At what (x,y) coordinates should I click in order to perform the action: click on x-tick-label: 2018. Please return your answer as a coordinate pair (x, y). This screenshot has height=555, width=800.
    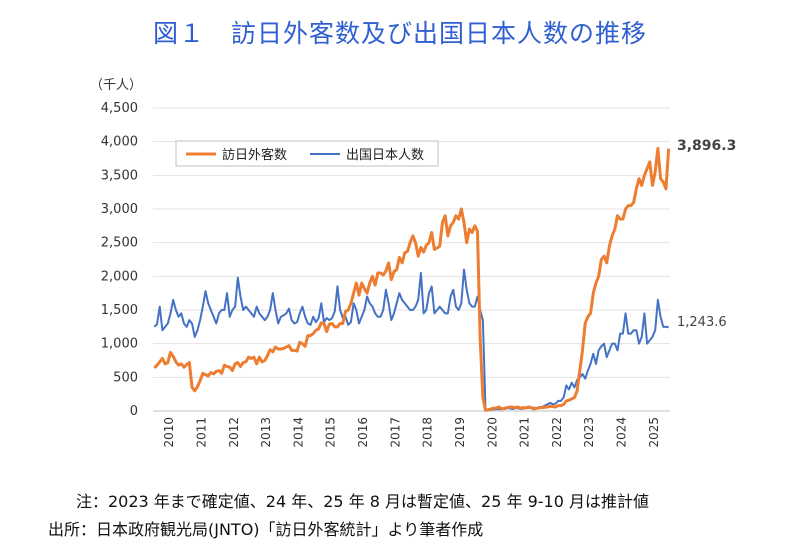
    Looking at the image, I should click on (428, 432).